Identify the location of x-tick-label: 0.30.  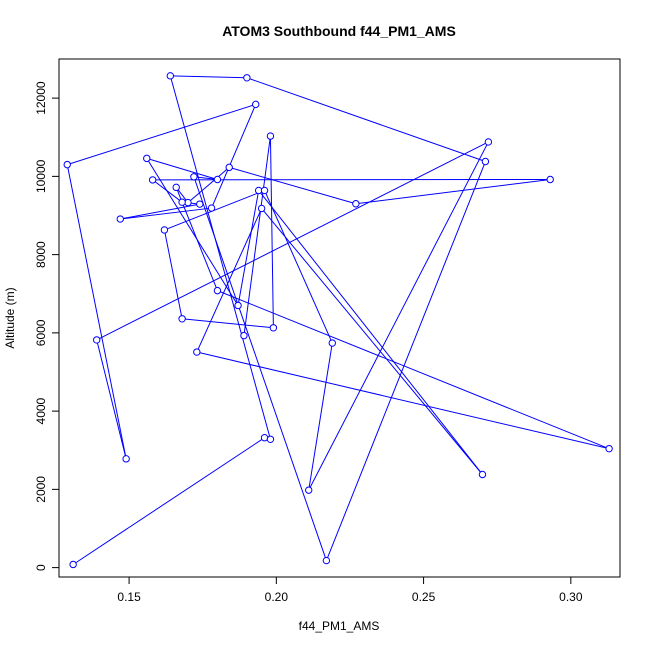
(571, 597).